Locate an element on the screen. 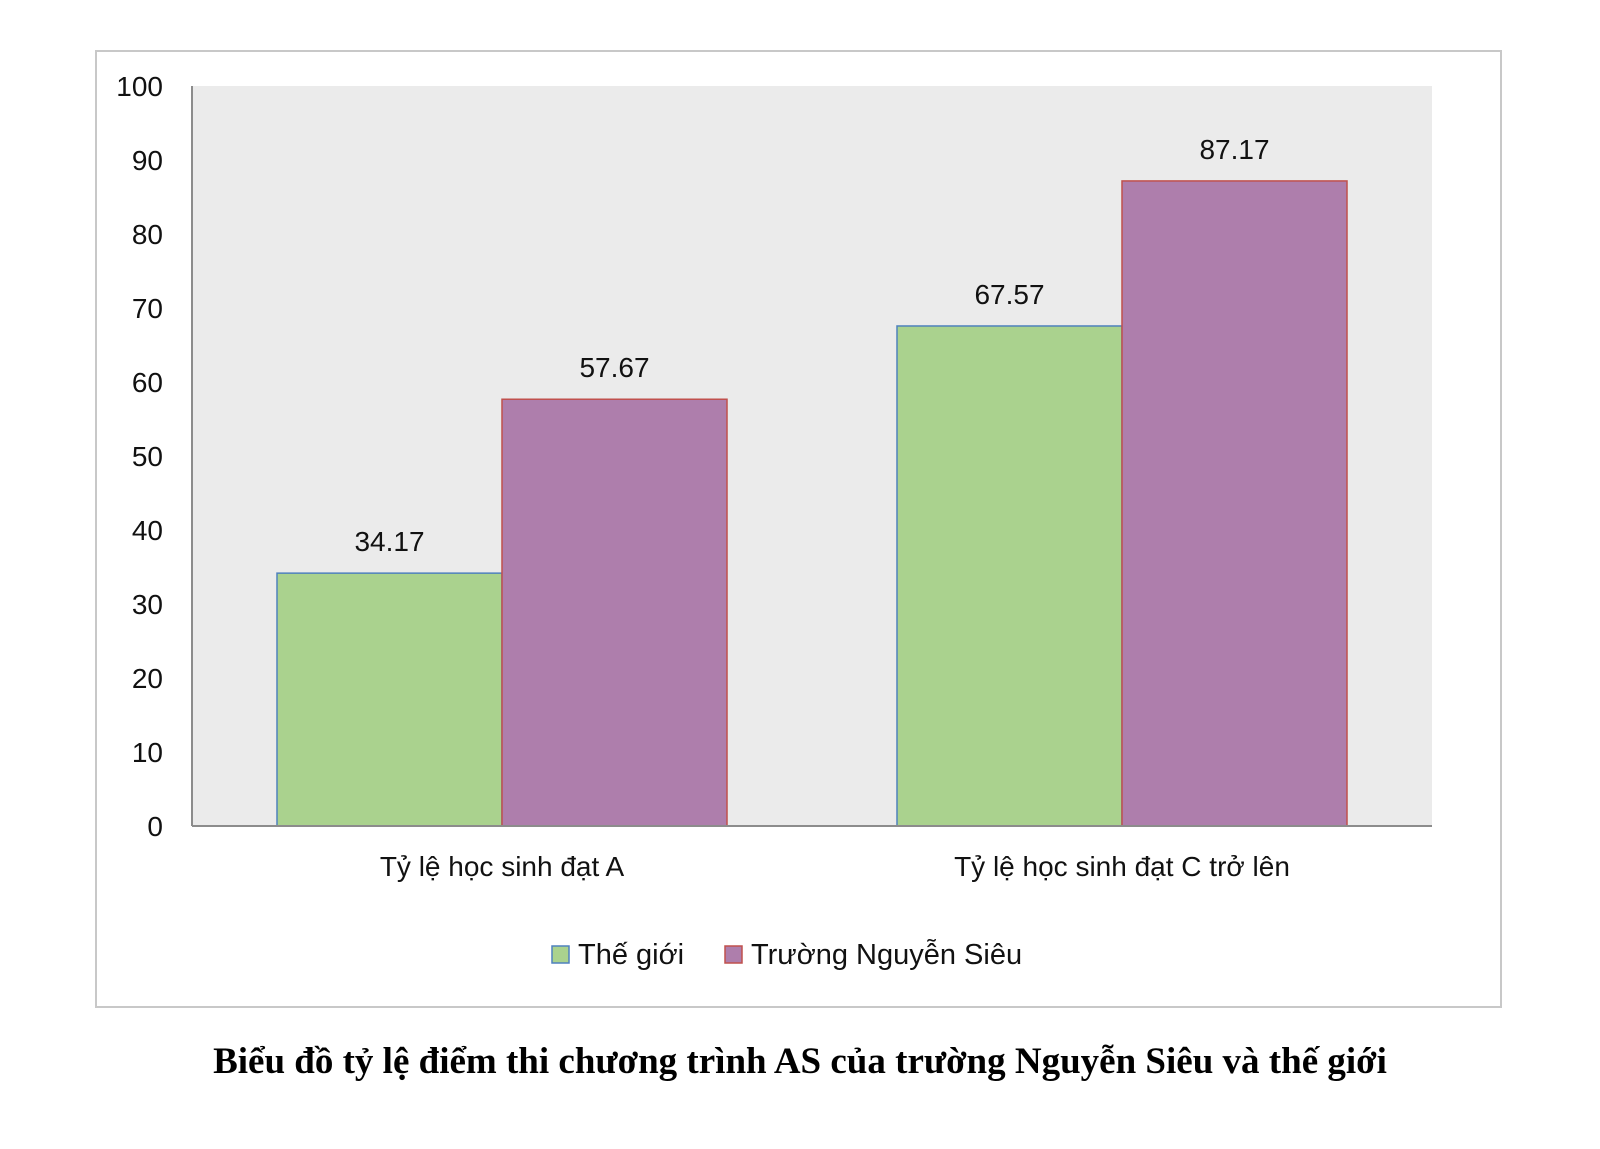 The width and height of the screenshot is (1600, 1149). y-tick-label: 70 is located at coordinates (147, 308).